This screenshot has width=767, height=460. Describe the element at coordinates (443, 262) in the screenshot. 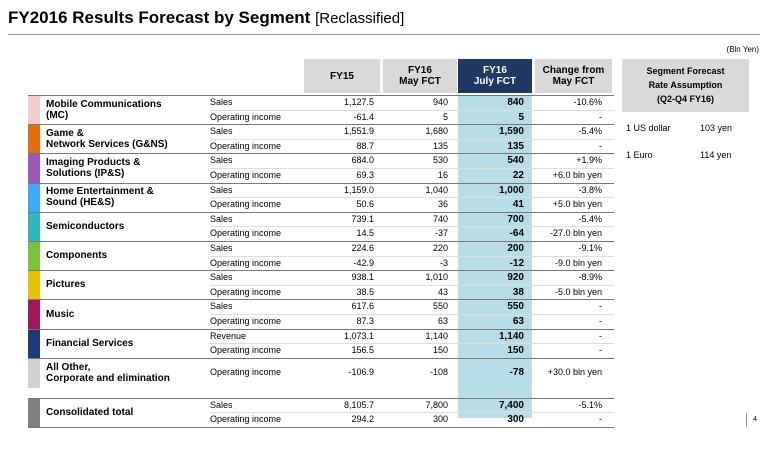

I see `may-fct-value: -3` at that location.